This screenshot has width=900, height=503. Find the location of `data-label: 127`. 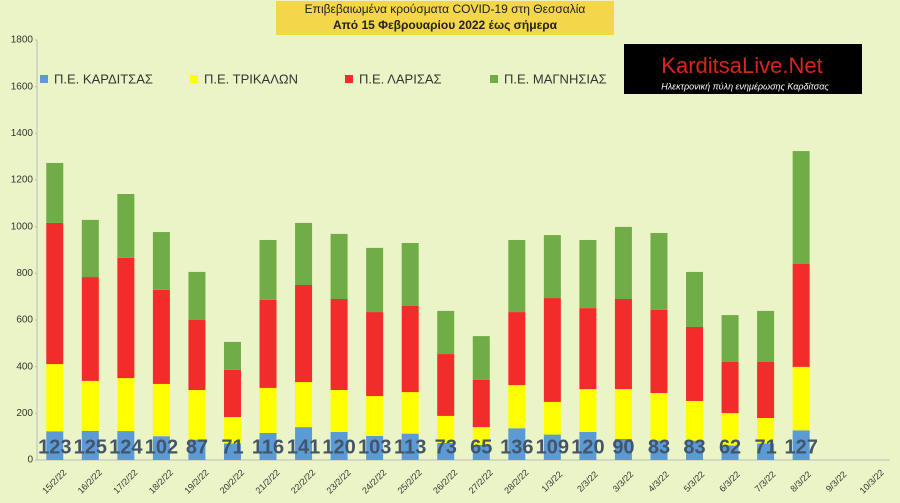

data-label: 127 is located at coordinates (800, 447).